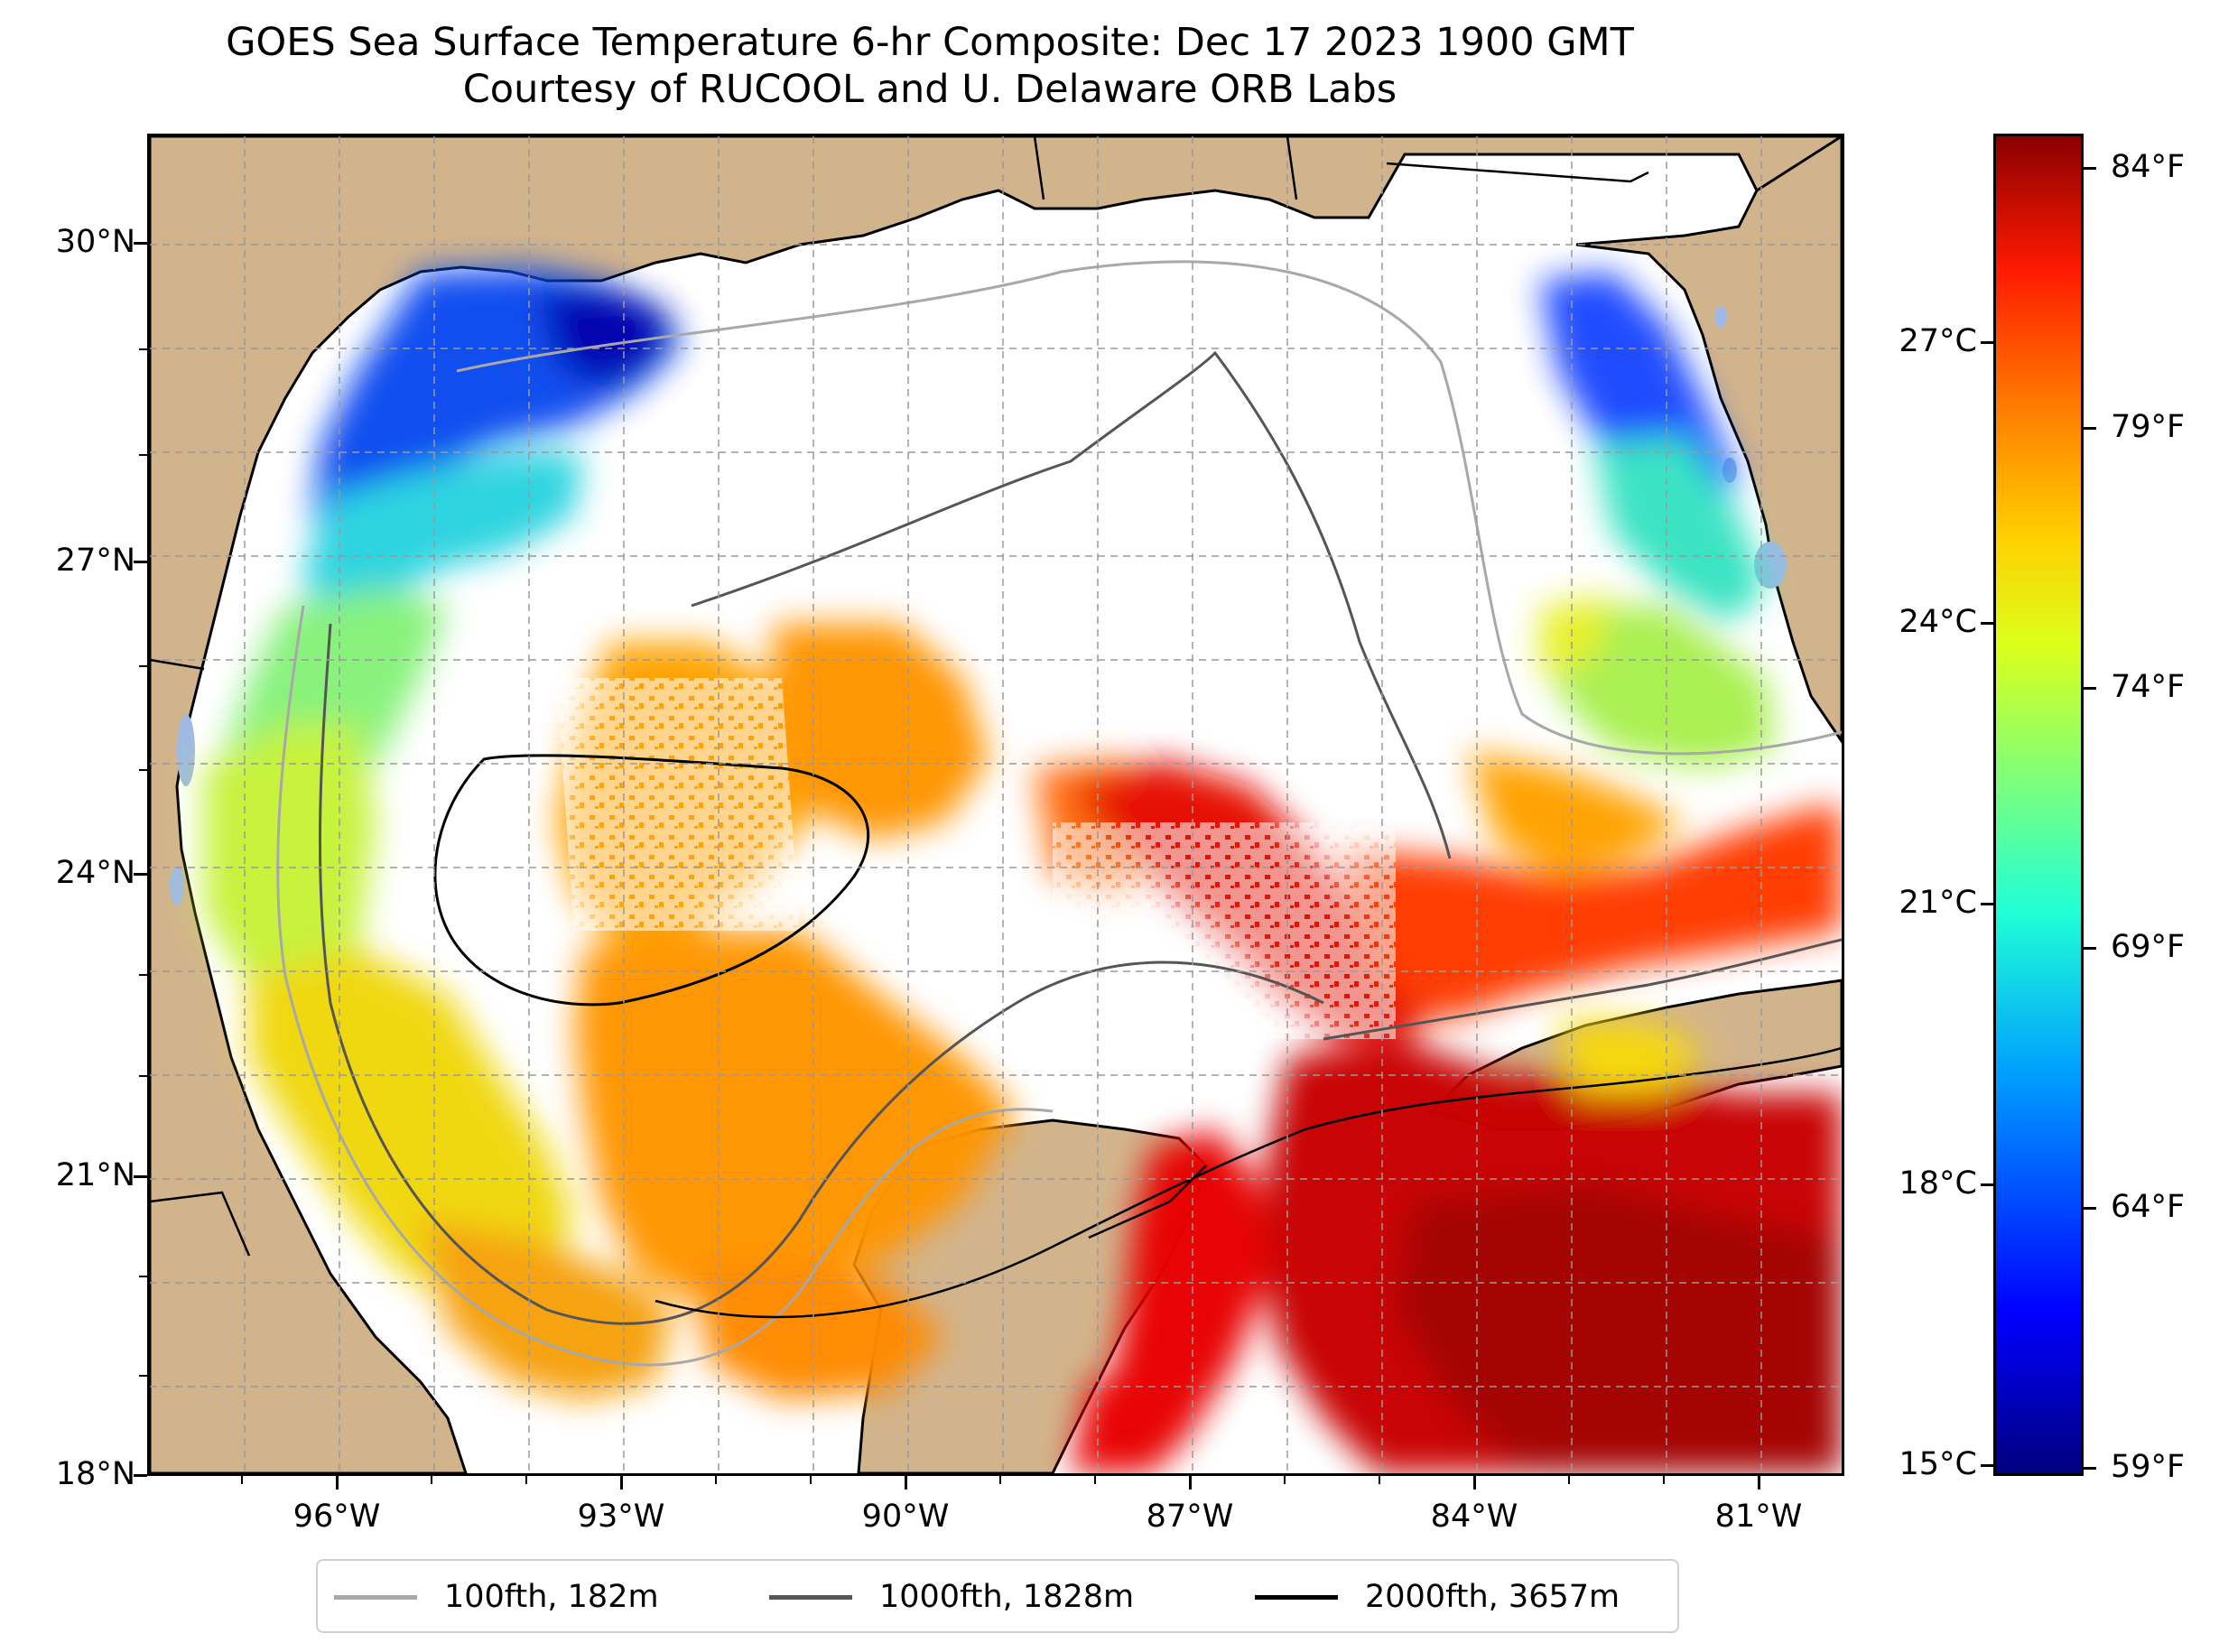 The height and width of the screenshot is (1652, 2219). I want to click on lat-label-21N: 21°N, so click(95, 1175).